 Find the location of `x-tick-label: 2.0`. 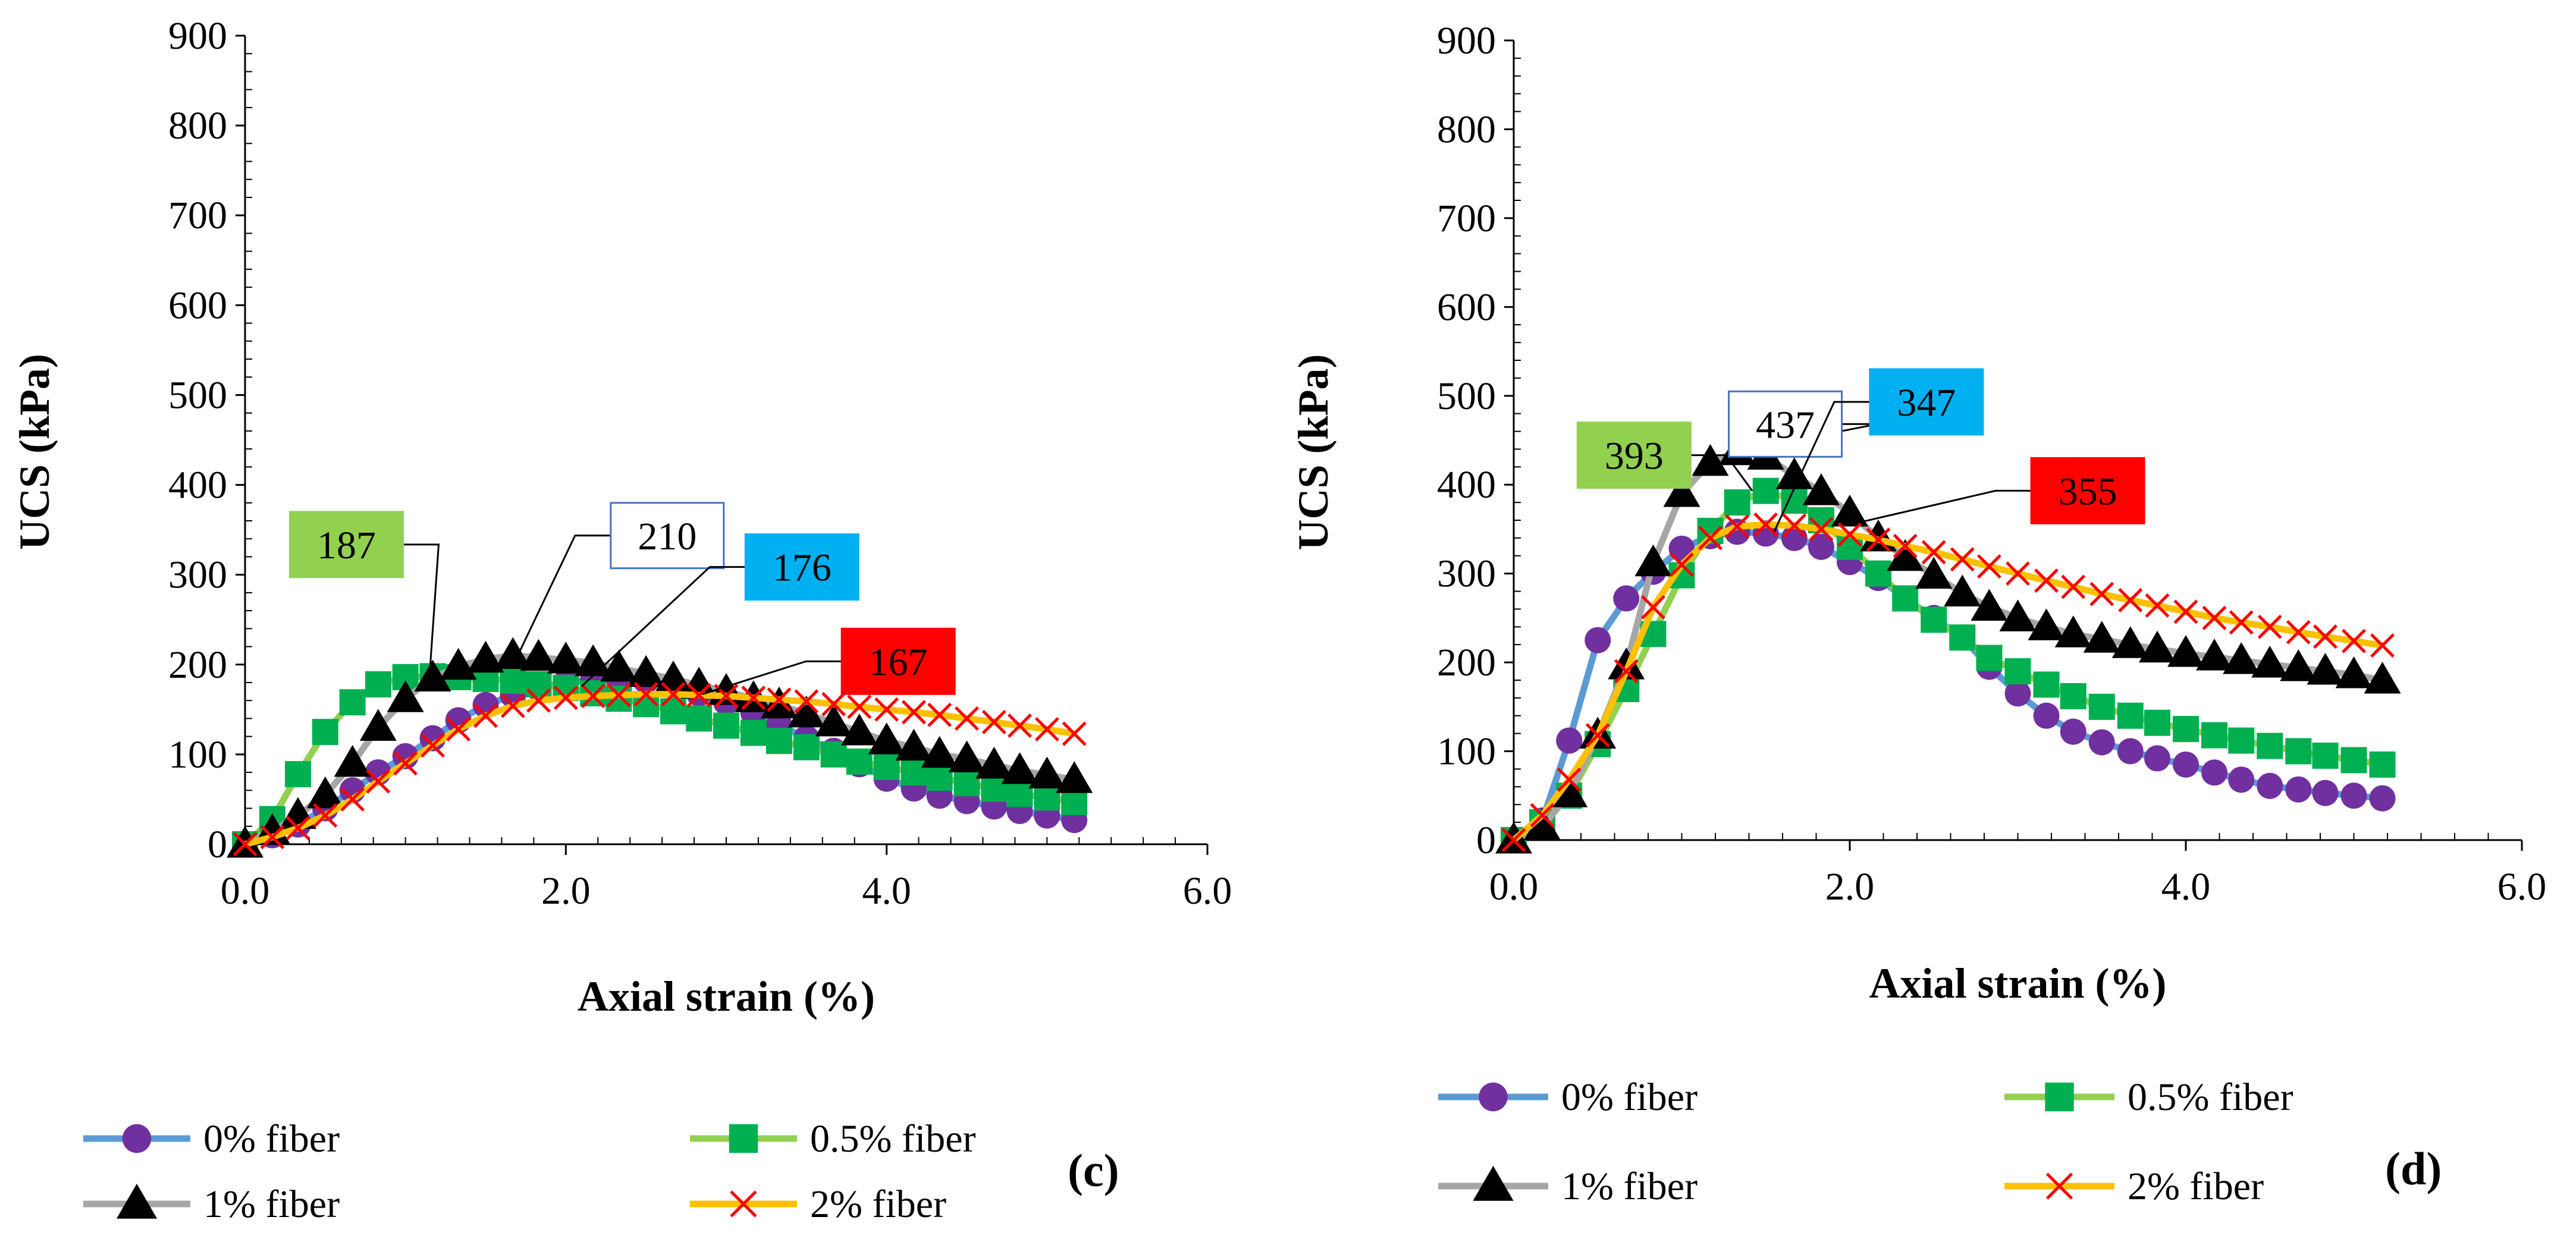

x-tick-label: 2.0 is located at coordinates (566, 891).